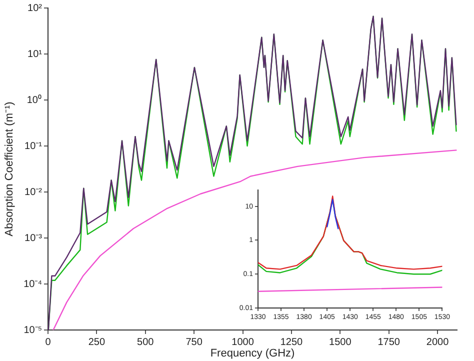  I want to click on y-tick-label: 10⁻⁴, so click(33, 284).